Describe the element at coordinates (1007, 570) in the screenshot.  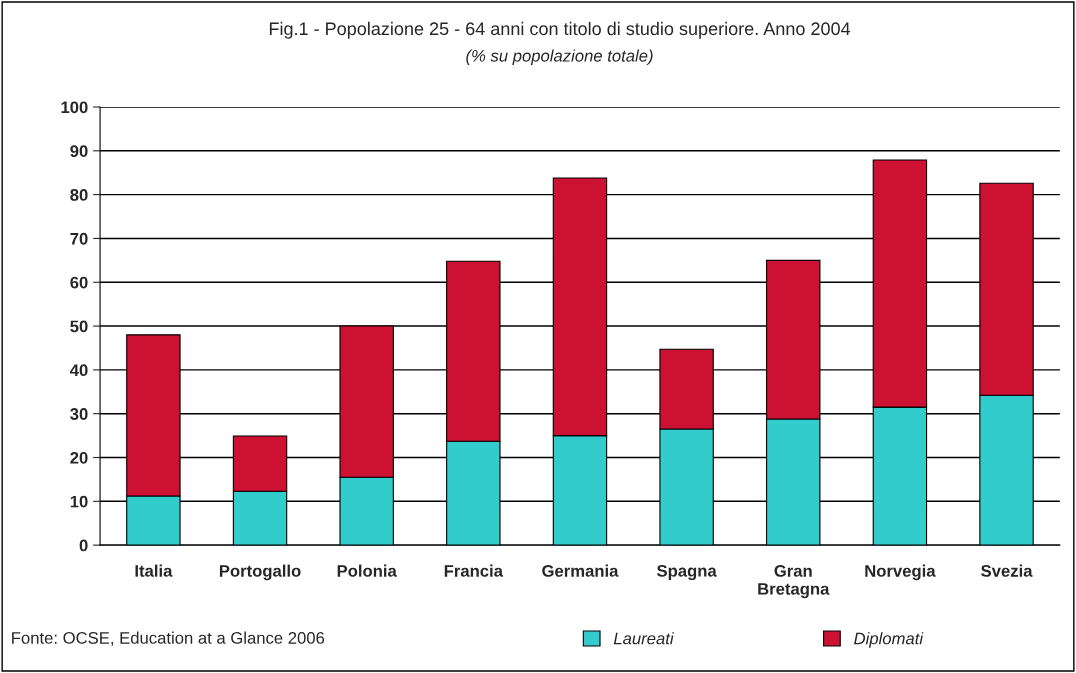
I see `x-tick-label: Svezia` at that location.